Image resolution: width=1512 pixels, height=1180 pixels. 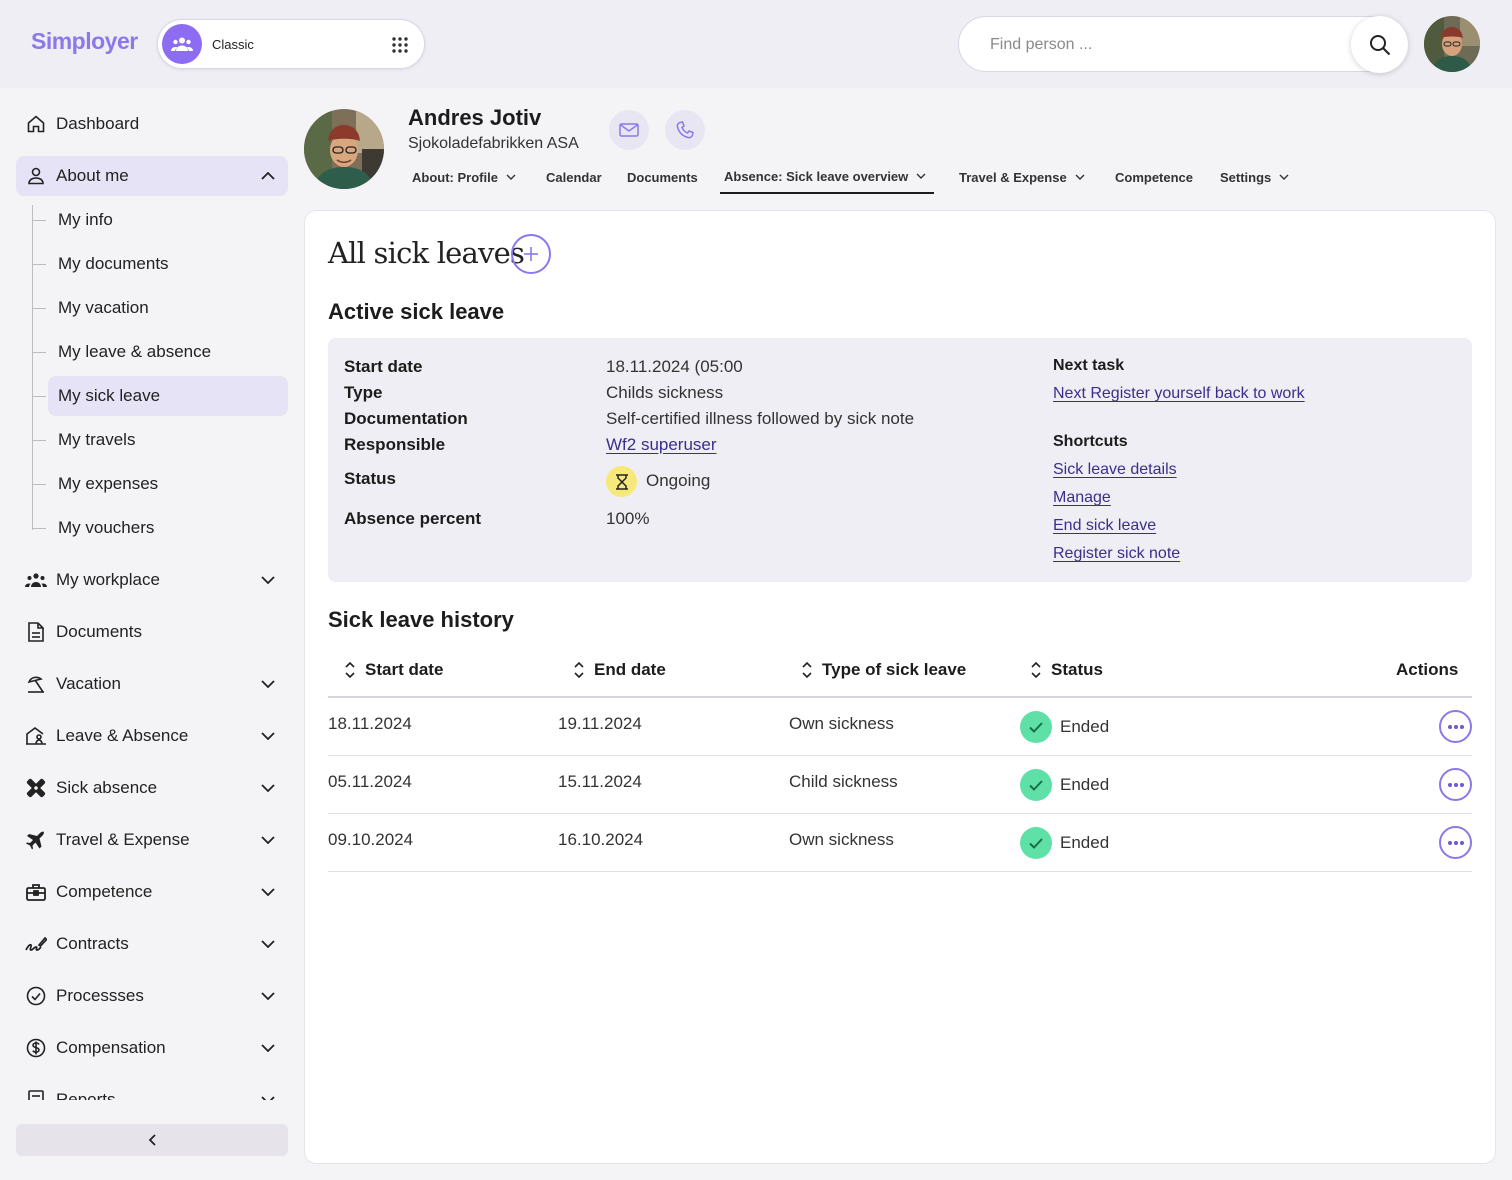 I want to click on row-type: Own sickness, so click(x=841, y=723).